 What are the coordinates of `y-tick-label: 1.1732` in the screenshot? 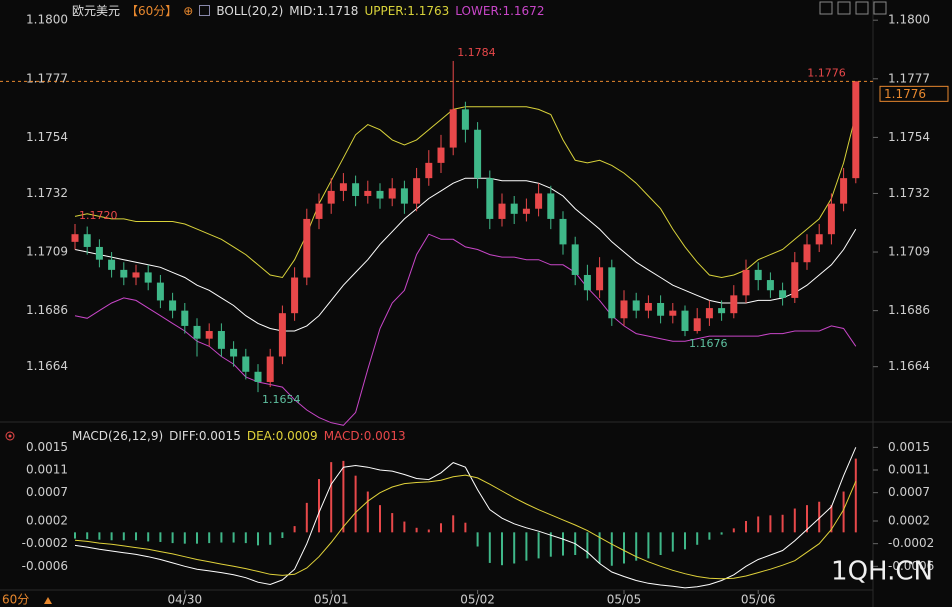 It's located at (47, 193).